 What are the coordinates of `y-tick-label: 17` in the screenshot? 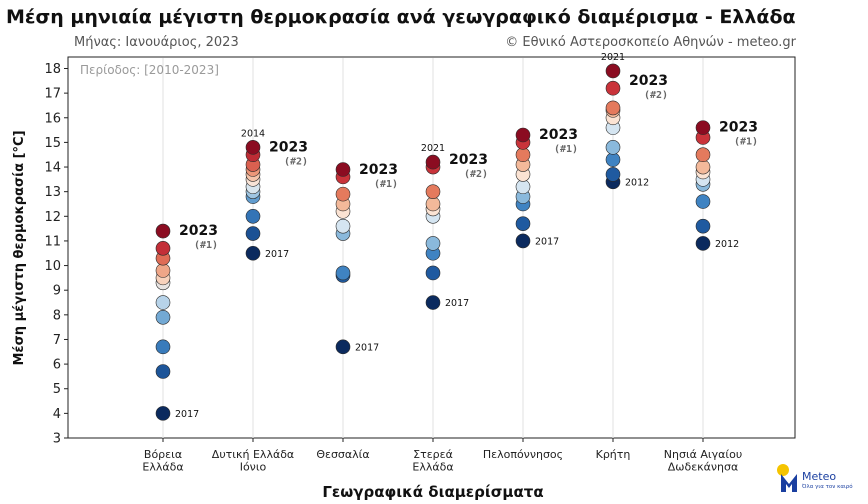 It's located at (52, 94).